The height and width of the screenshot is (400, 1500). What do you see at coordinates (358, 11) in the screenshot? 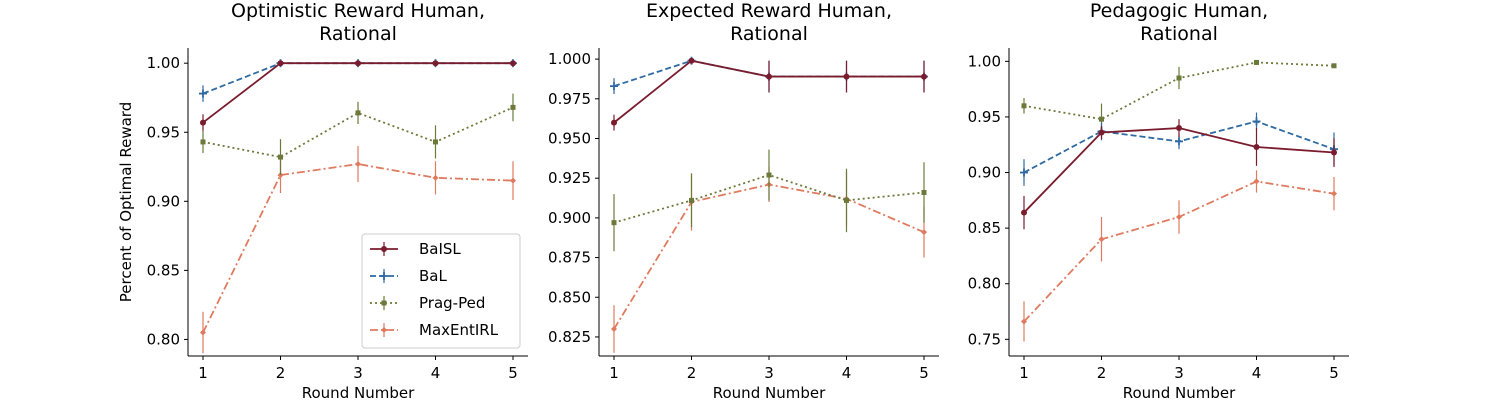
I see `chart-title-line1: Optimistic Reward Human,` at bounding box center [358, 11].